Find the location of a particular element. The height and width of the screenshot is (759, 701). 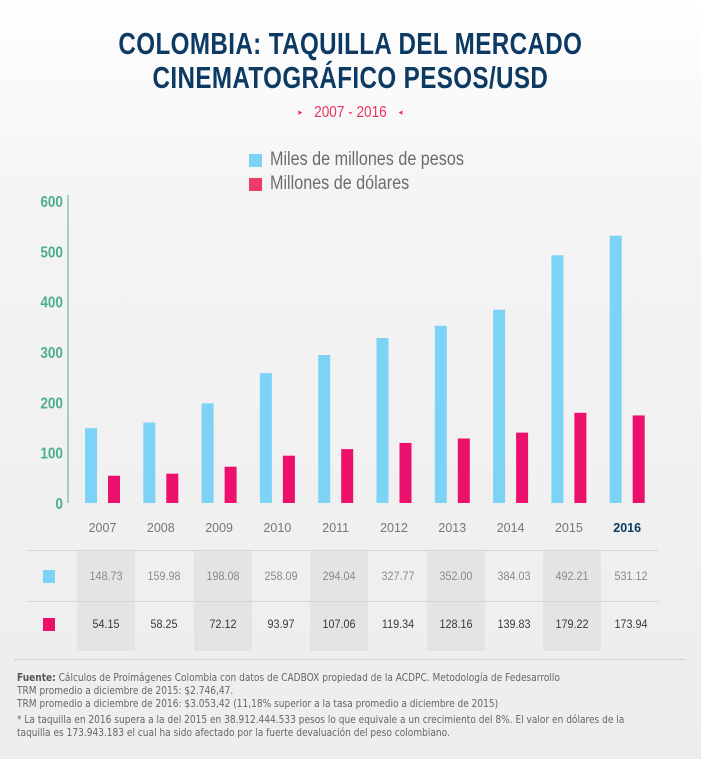

bar-pesos-2012 is located at coordinates (382, 420).